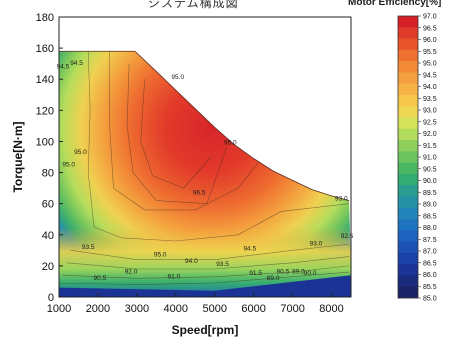  Describe the element at coordinates (430, 28) in the screenshot. I see `colorbar-tick-label: 96.5` at that location.